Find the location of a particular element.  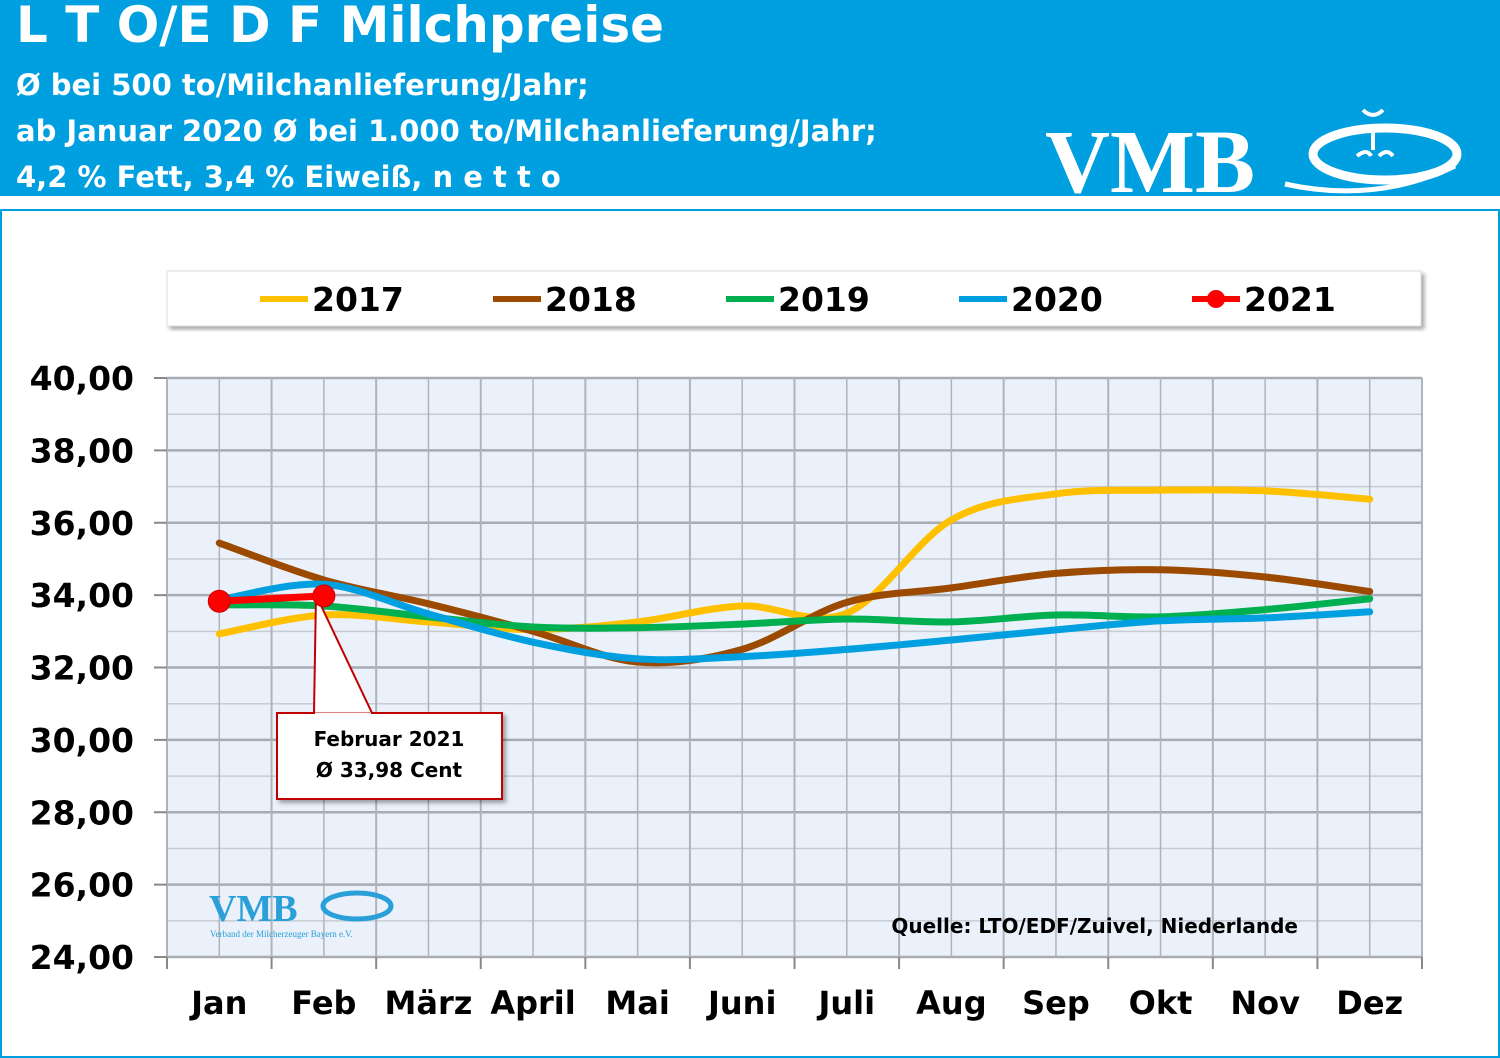

y-tick-label: 32,00 is located at coordinates (82, 668).